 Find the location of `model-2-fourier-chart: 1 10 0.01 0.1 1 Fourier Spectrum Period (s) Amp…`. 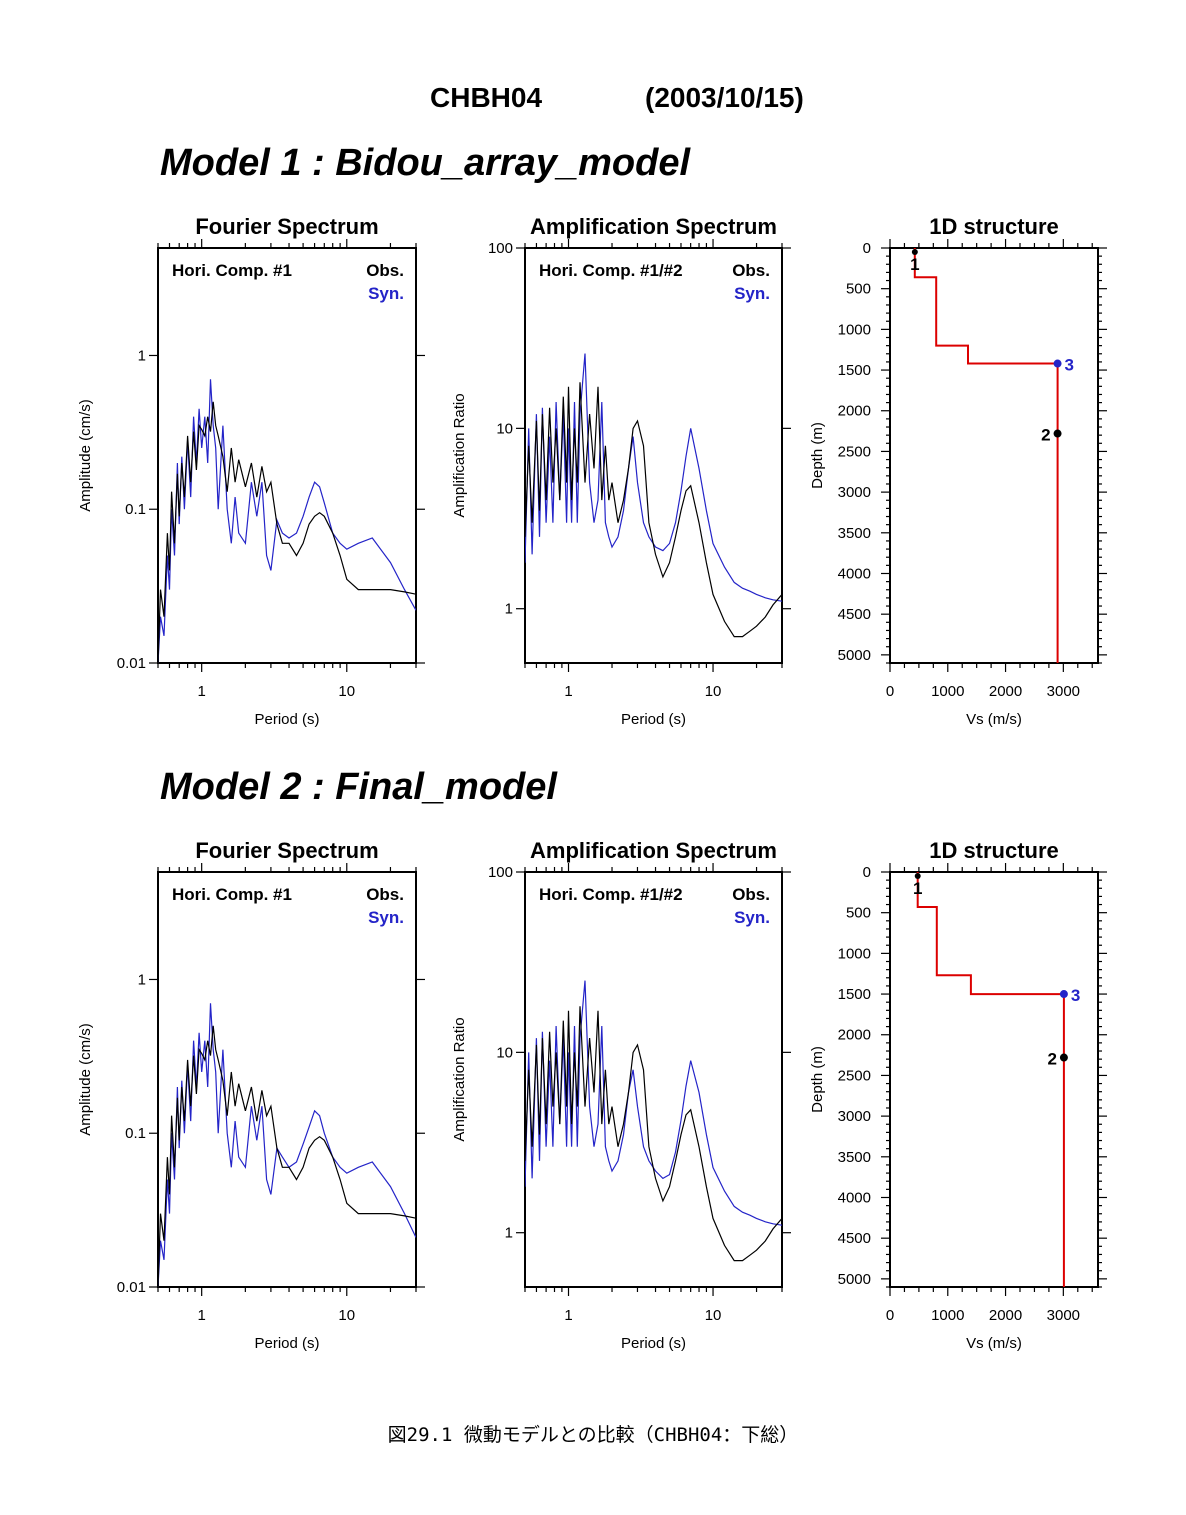

model-2-fourier-chart: 1 10 0.01 0.1 1 Fourier Spectrum Period (s) Amp… is located at coordinates (251, 1095).